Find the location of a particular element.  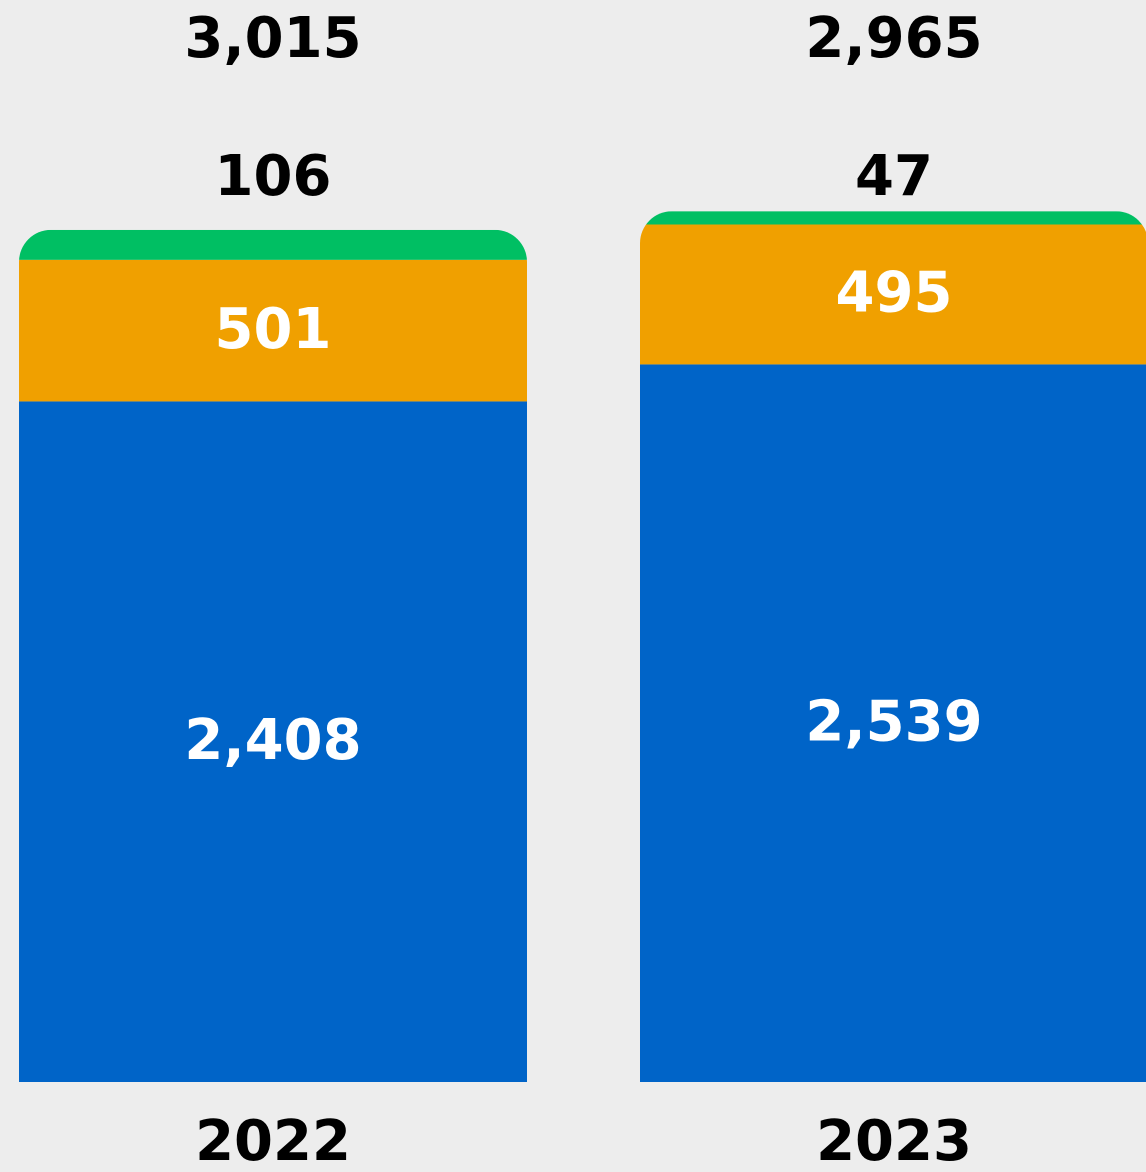

value-label: 501 is located at coordinates (273, 329).